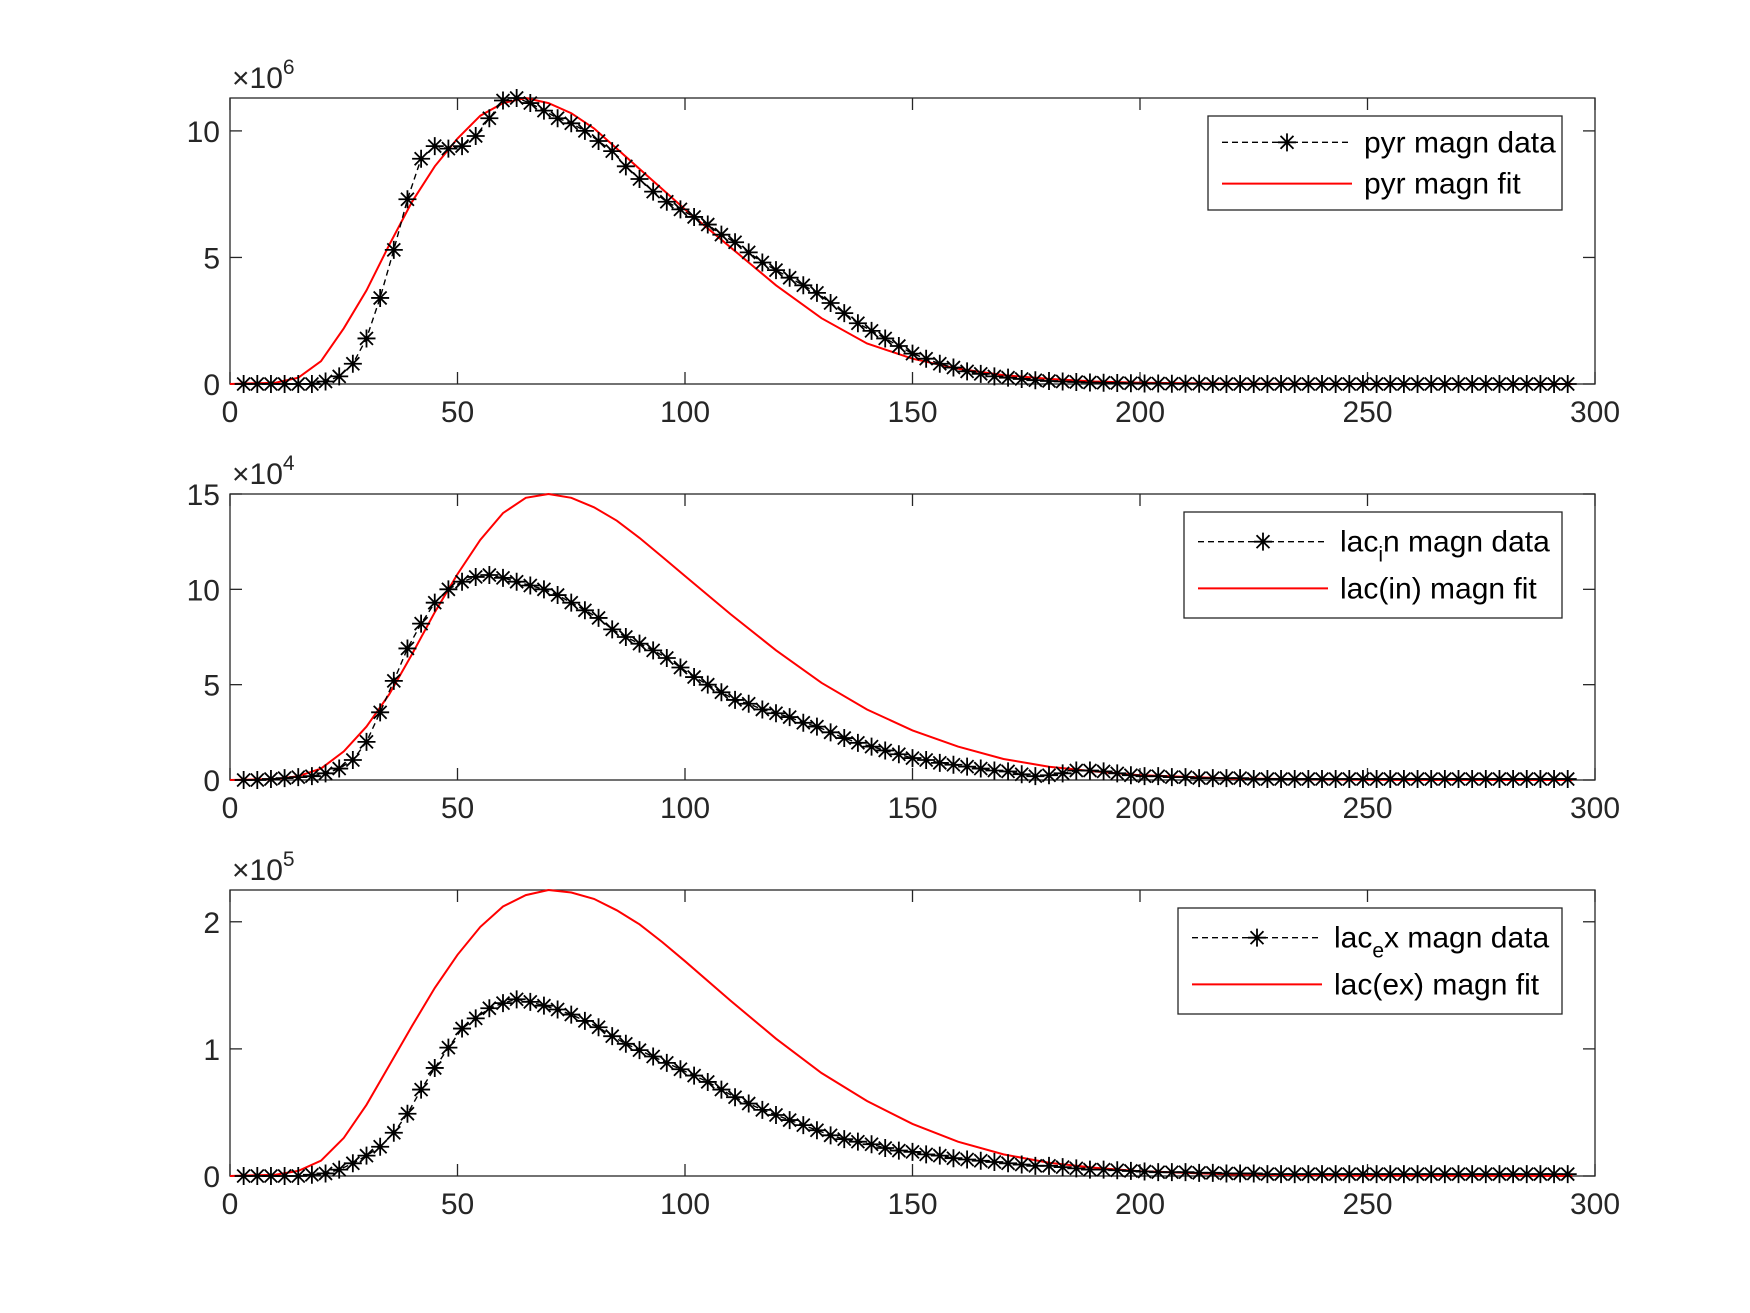 Image resolution: width=1750 pixels, height=1313 pixels. What do you see at coordinates (211, 1050) in the screenshot?
I see `y-tick-label: 1` at bounding box center [211, 1050].